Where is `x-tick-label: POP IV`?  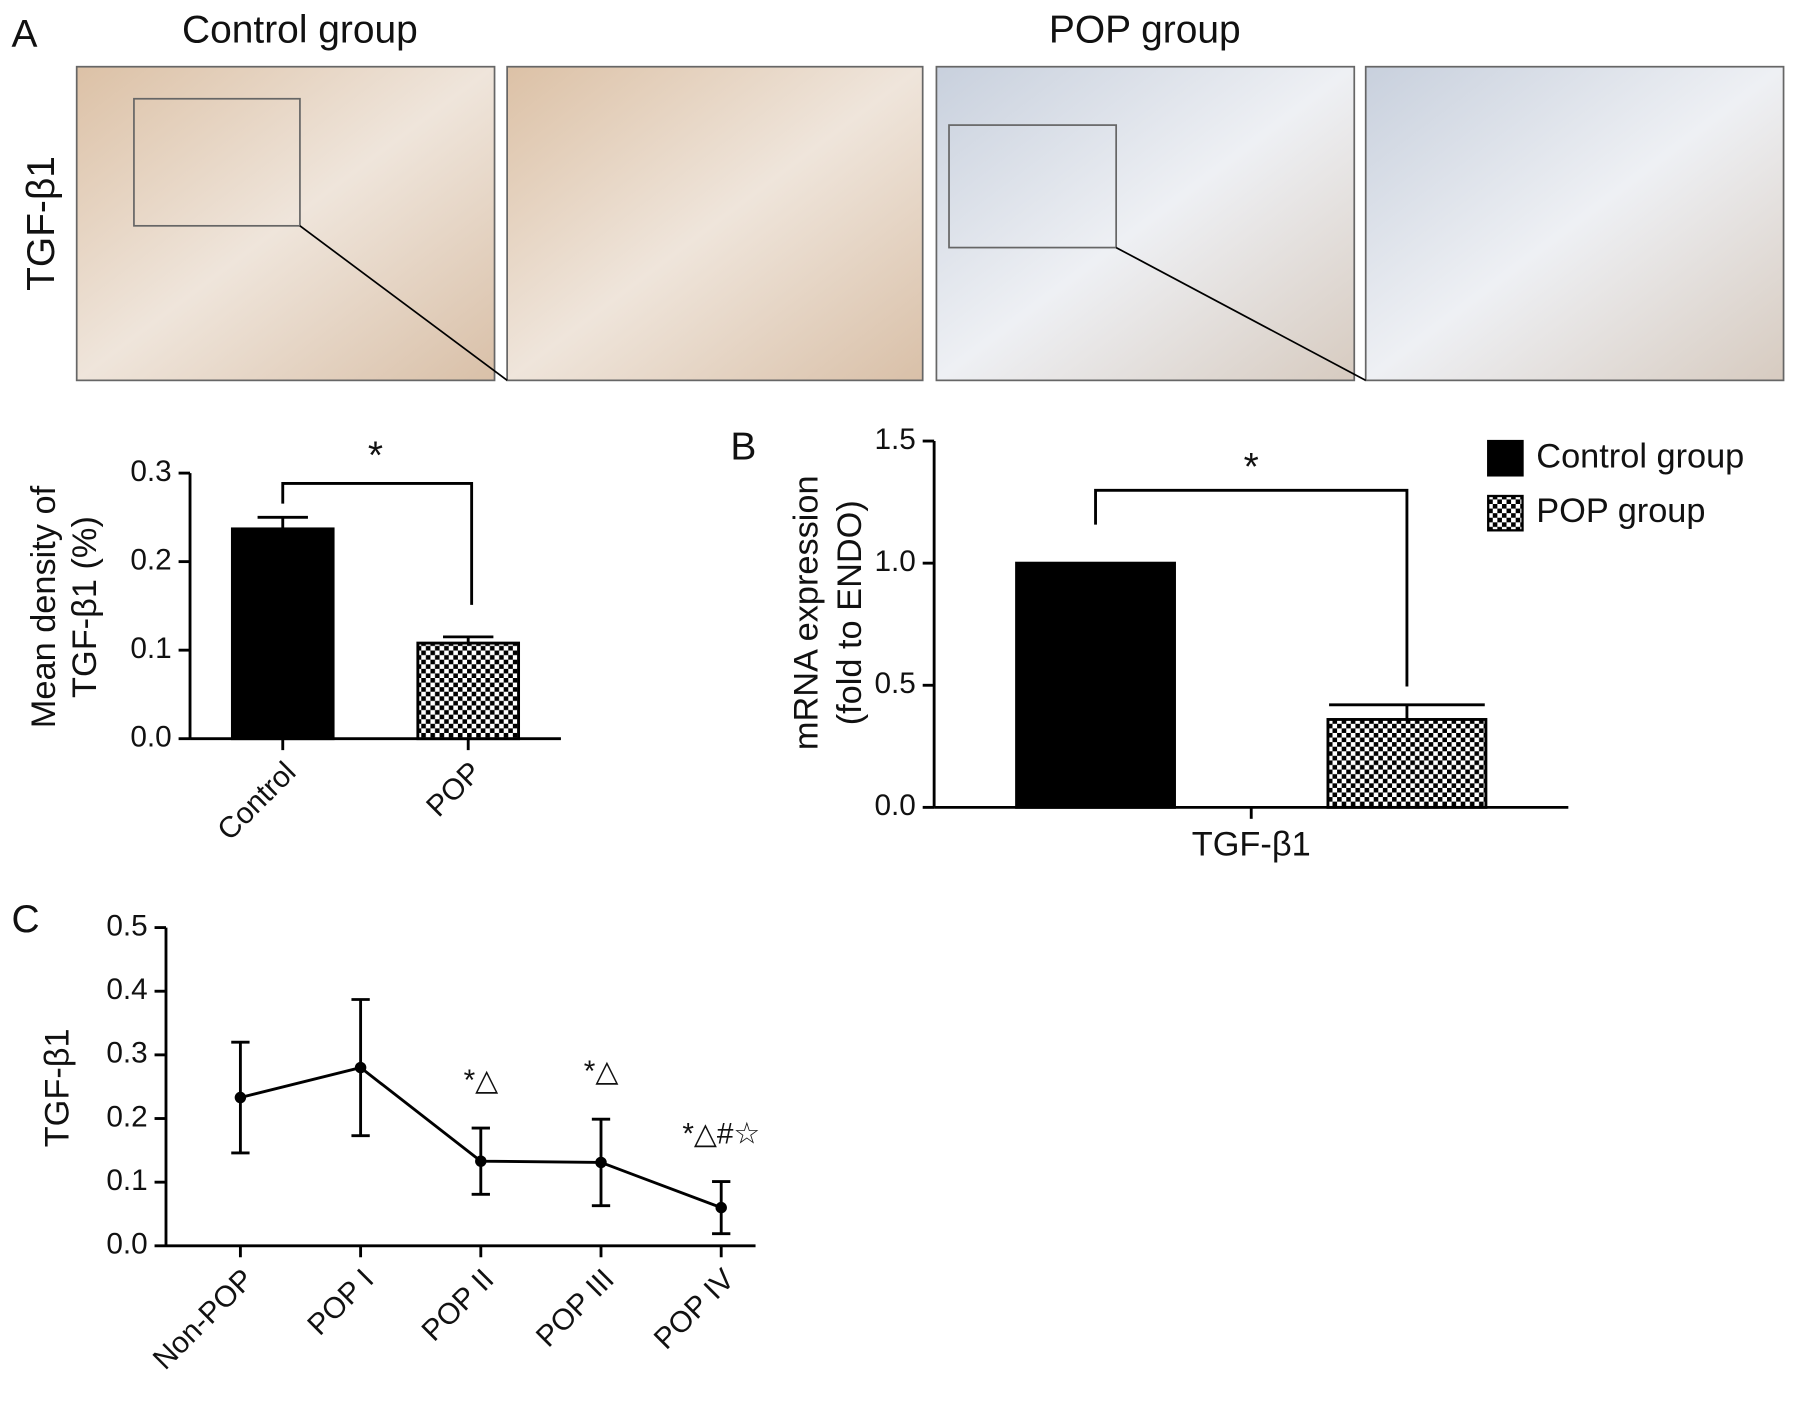
x-tick-label: POP IV is located at coordinates (694, 1309).